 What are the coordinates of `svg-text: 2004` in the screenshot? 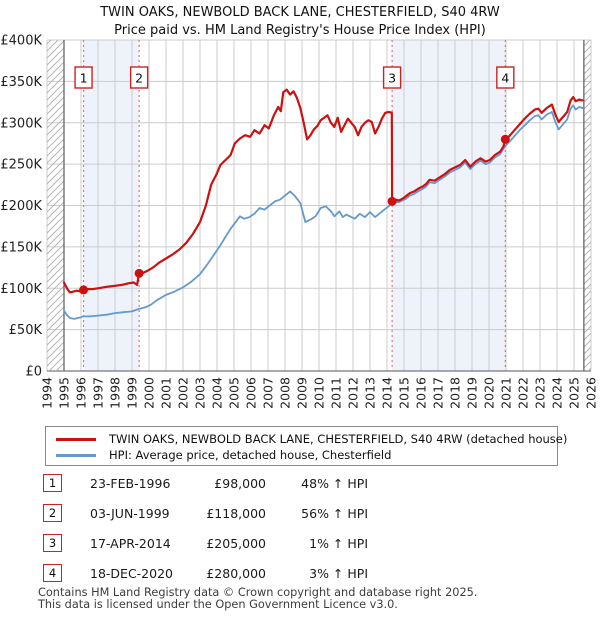 It's located at (217, 393).